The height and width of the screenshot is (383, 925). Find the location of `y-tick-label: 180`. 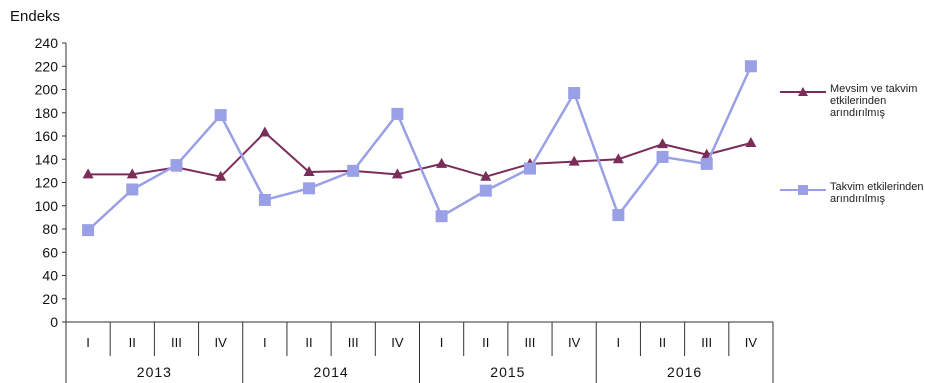

y-tick-label: 180 is located at coordinates (47, 113).